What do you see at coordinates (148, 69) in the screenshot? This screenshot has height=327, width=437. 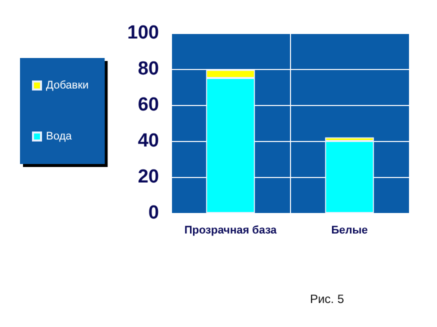 I see `y-tick-label: 80` at bounding box center [148, 69].